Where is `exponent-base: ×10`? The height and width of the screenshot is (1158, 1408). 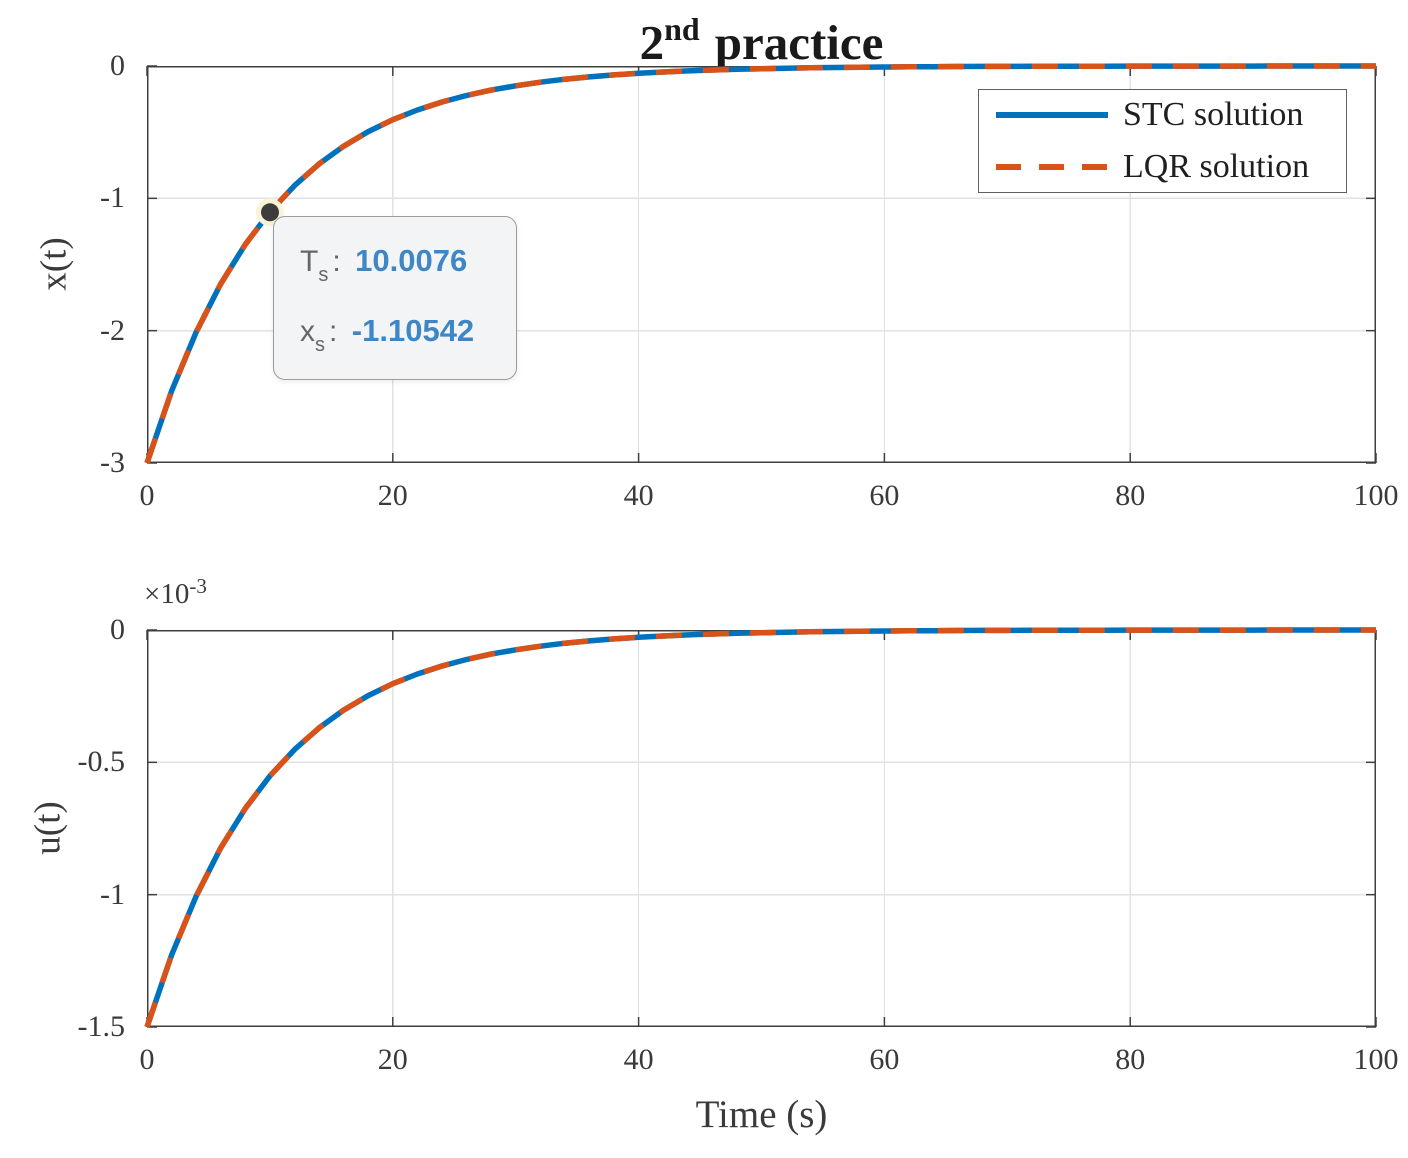 exponent-base: ×10 is located at coordinates (167, 594).